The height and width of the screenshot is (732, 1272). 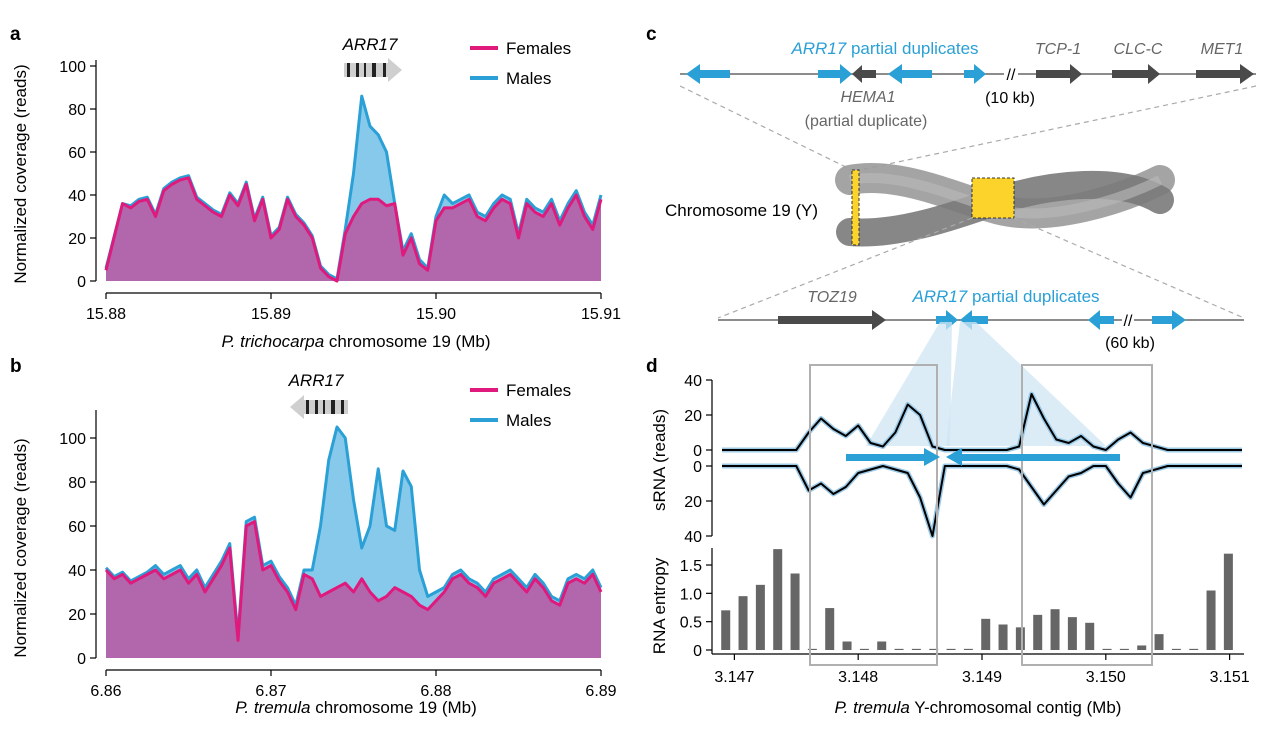 What do you see at coordinates (1138, 49) in the screenshot?
I see `top-clcc-label: CLC-C` at bounding box center [1138, 49].